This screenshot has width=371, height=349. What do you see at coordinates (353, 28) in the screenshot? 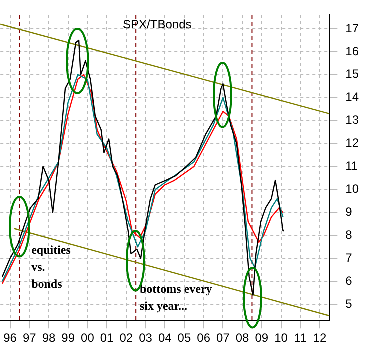
I see `y-tick-label: 17` at bounding box center [353, 28].